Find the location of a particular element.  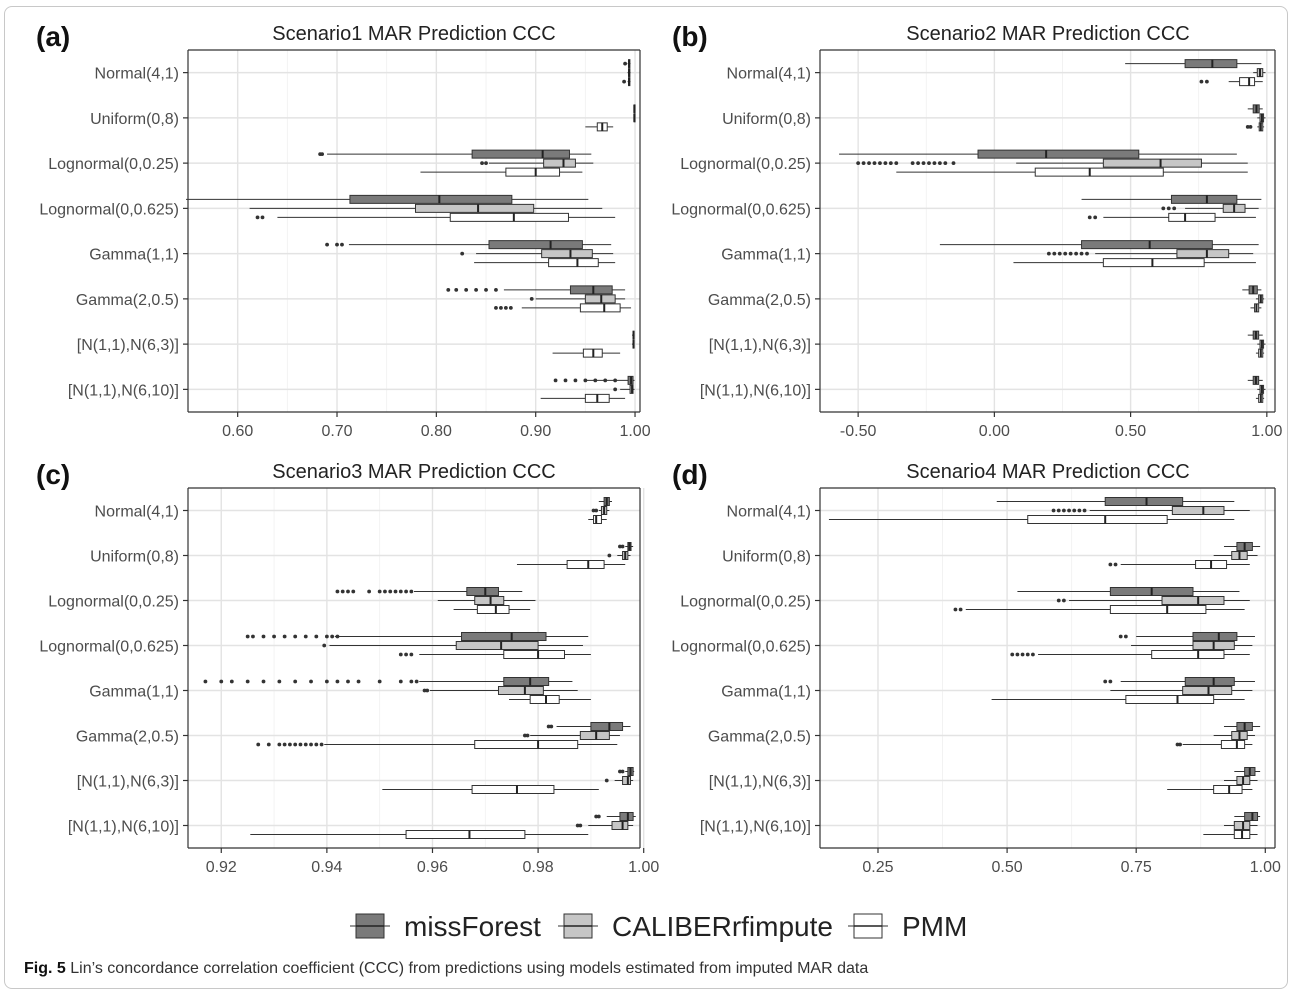

legend: missForest CALIBERrfimpute PMM is located at coordinates (658, 926).